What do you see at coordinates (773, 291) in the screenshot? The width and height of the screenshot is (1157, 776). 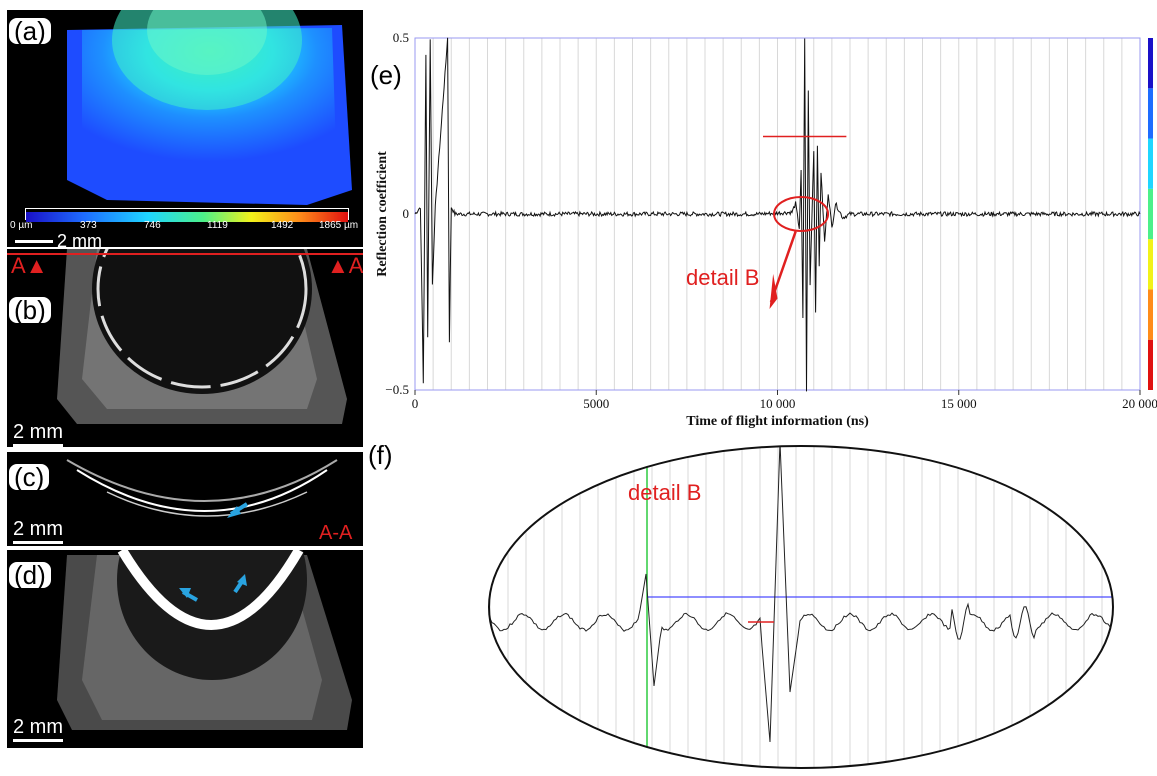 I see `detail-b-arrowhead` at bounding box center [773, 291].